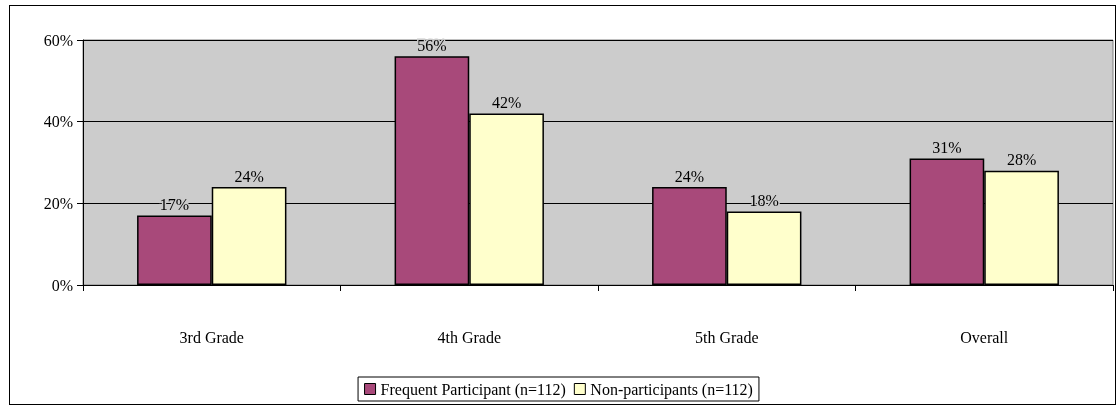  Describe the element at coordinates (947, 147) in the screenshot. I see `data-label: 31%` at that location.